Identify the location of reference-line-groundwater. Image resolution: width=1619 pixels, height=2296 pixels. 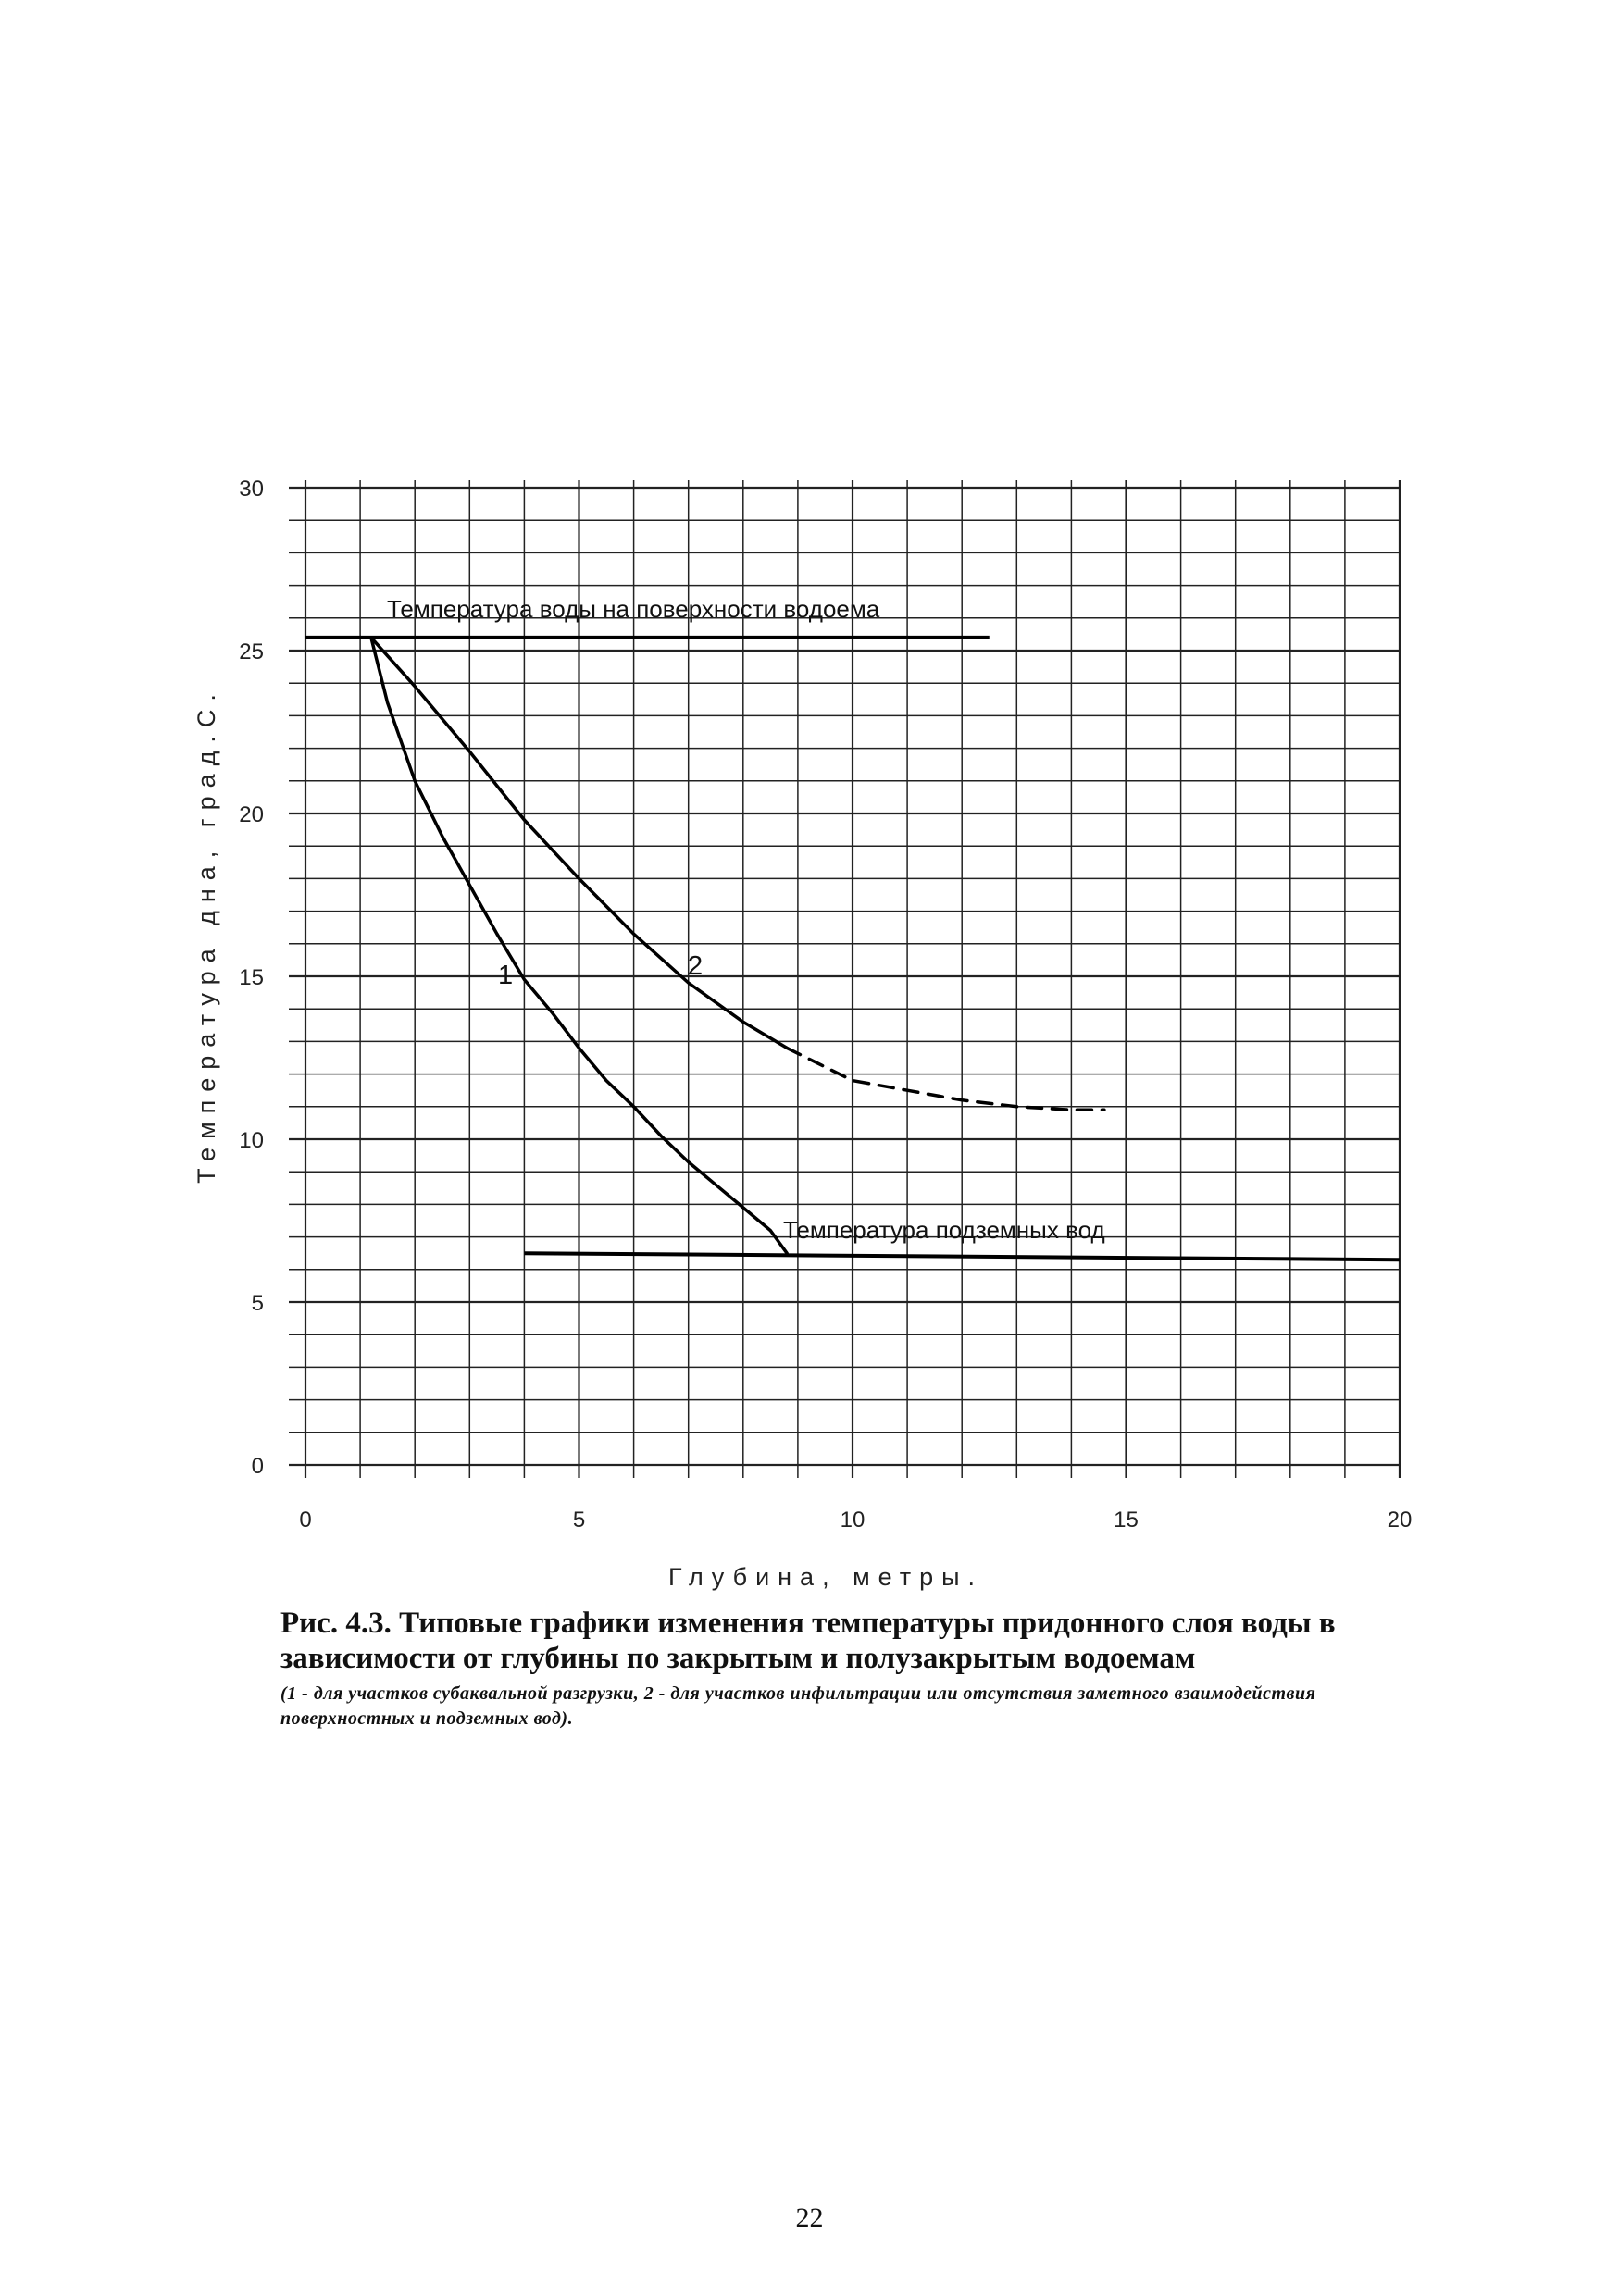
(963, 1257).